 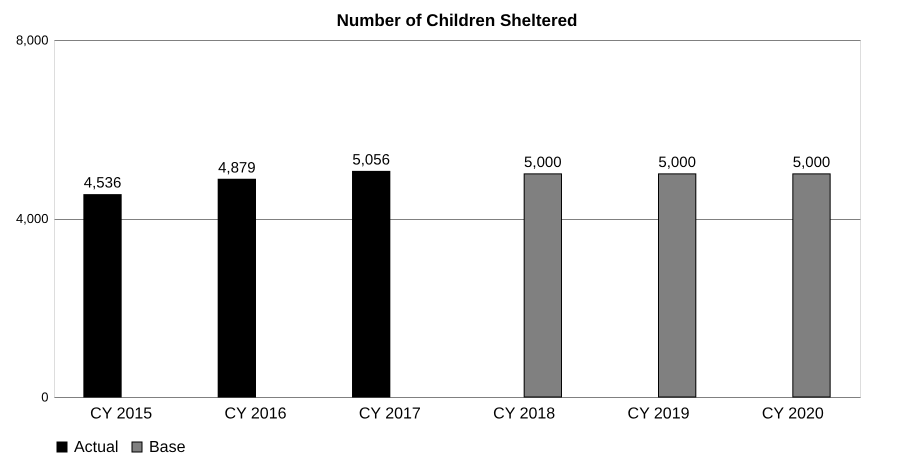 What do you see at coordinates (167, 447) in the screenshot?
I see `legend-label: Base` at bounding box center [167, 447].